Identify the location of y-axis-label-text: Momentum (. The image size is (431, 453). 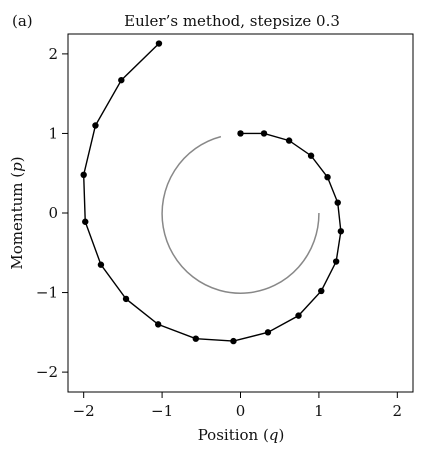
(17, 221).